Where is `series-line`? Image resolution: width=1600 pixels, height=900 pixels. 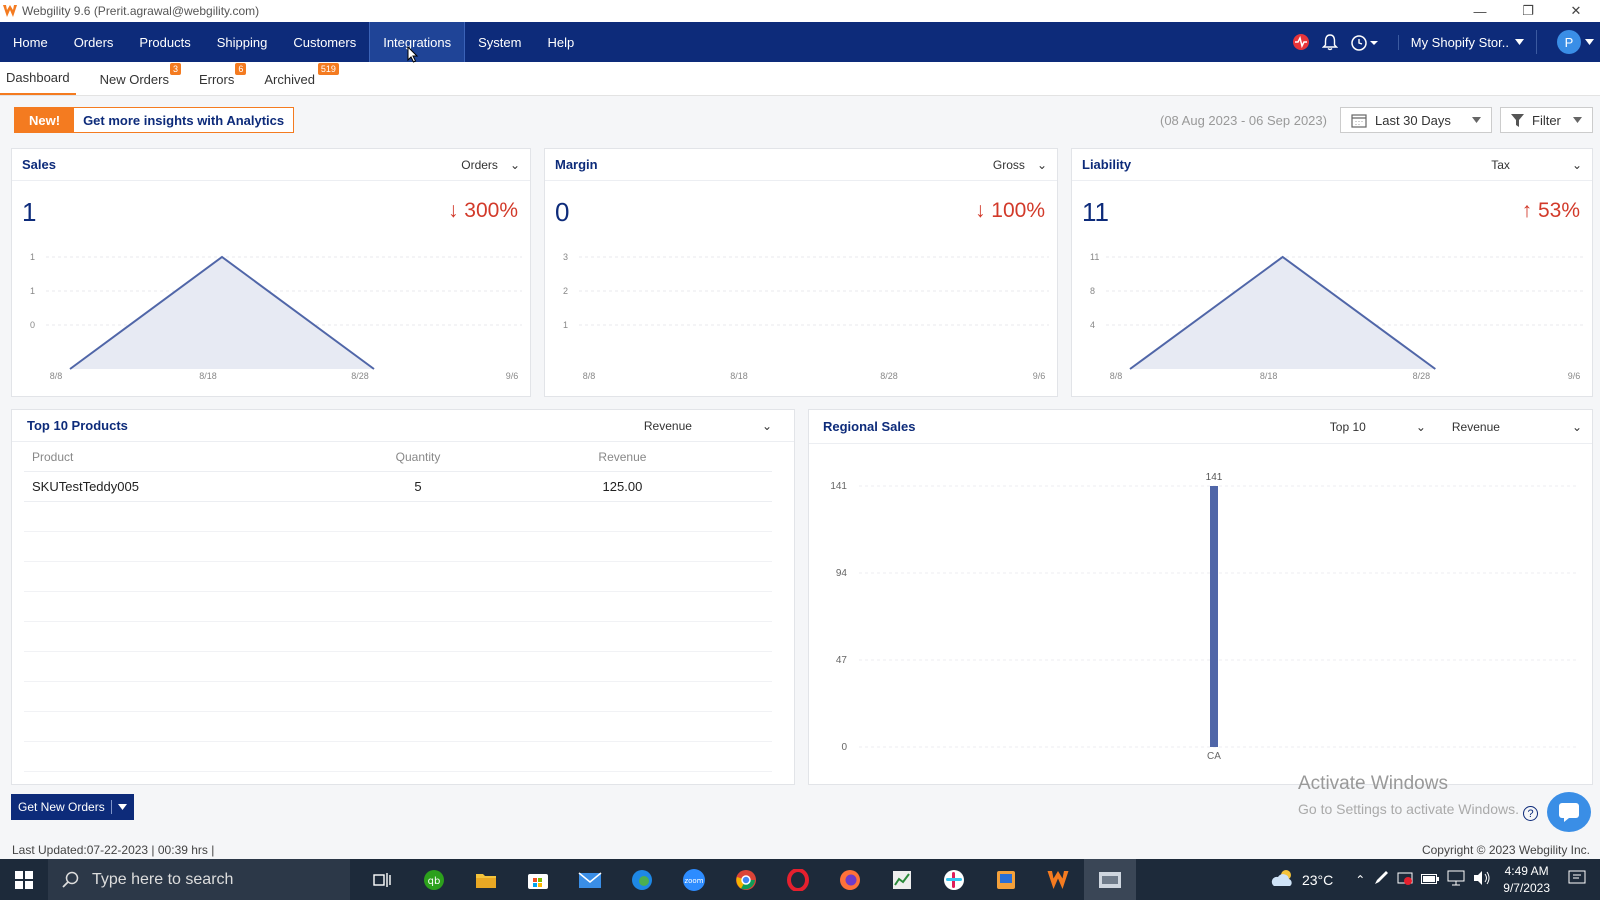 series-line is located at coordinates (1282, 312).